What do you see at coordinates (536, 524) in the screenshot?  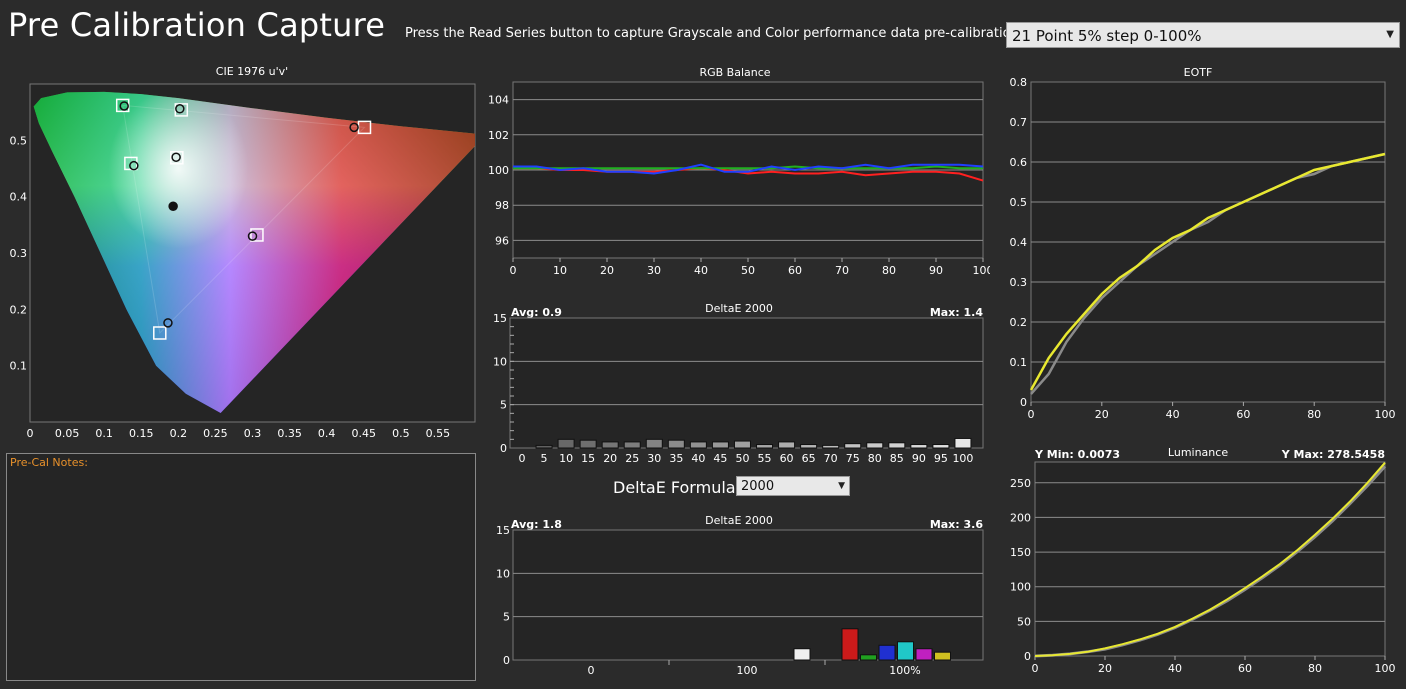 I see `de-color-avg: Avg: 1.8` at bounding box center [536, 524].